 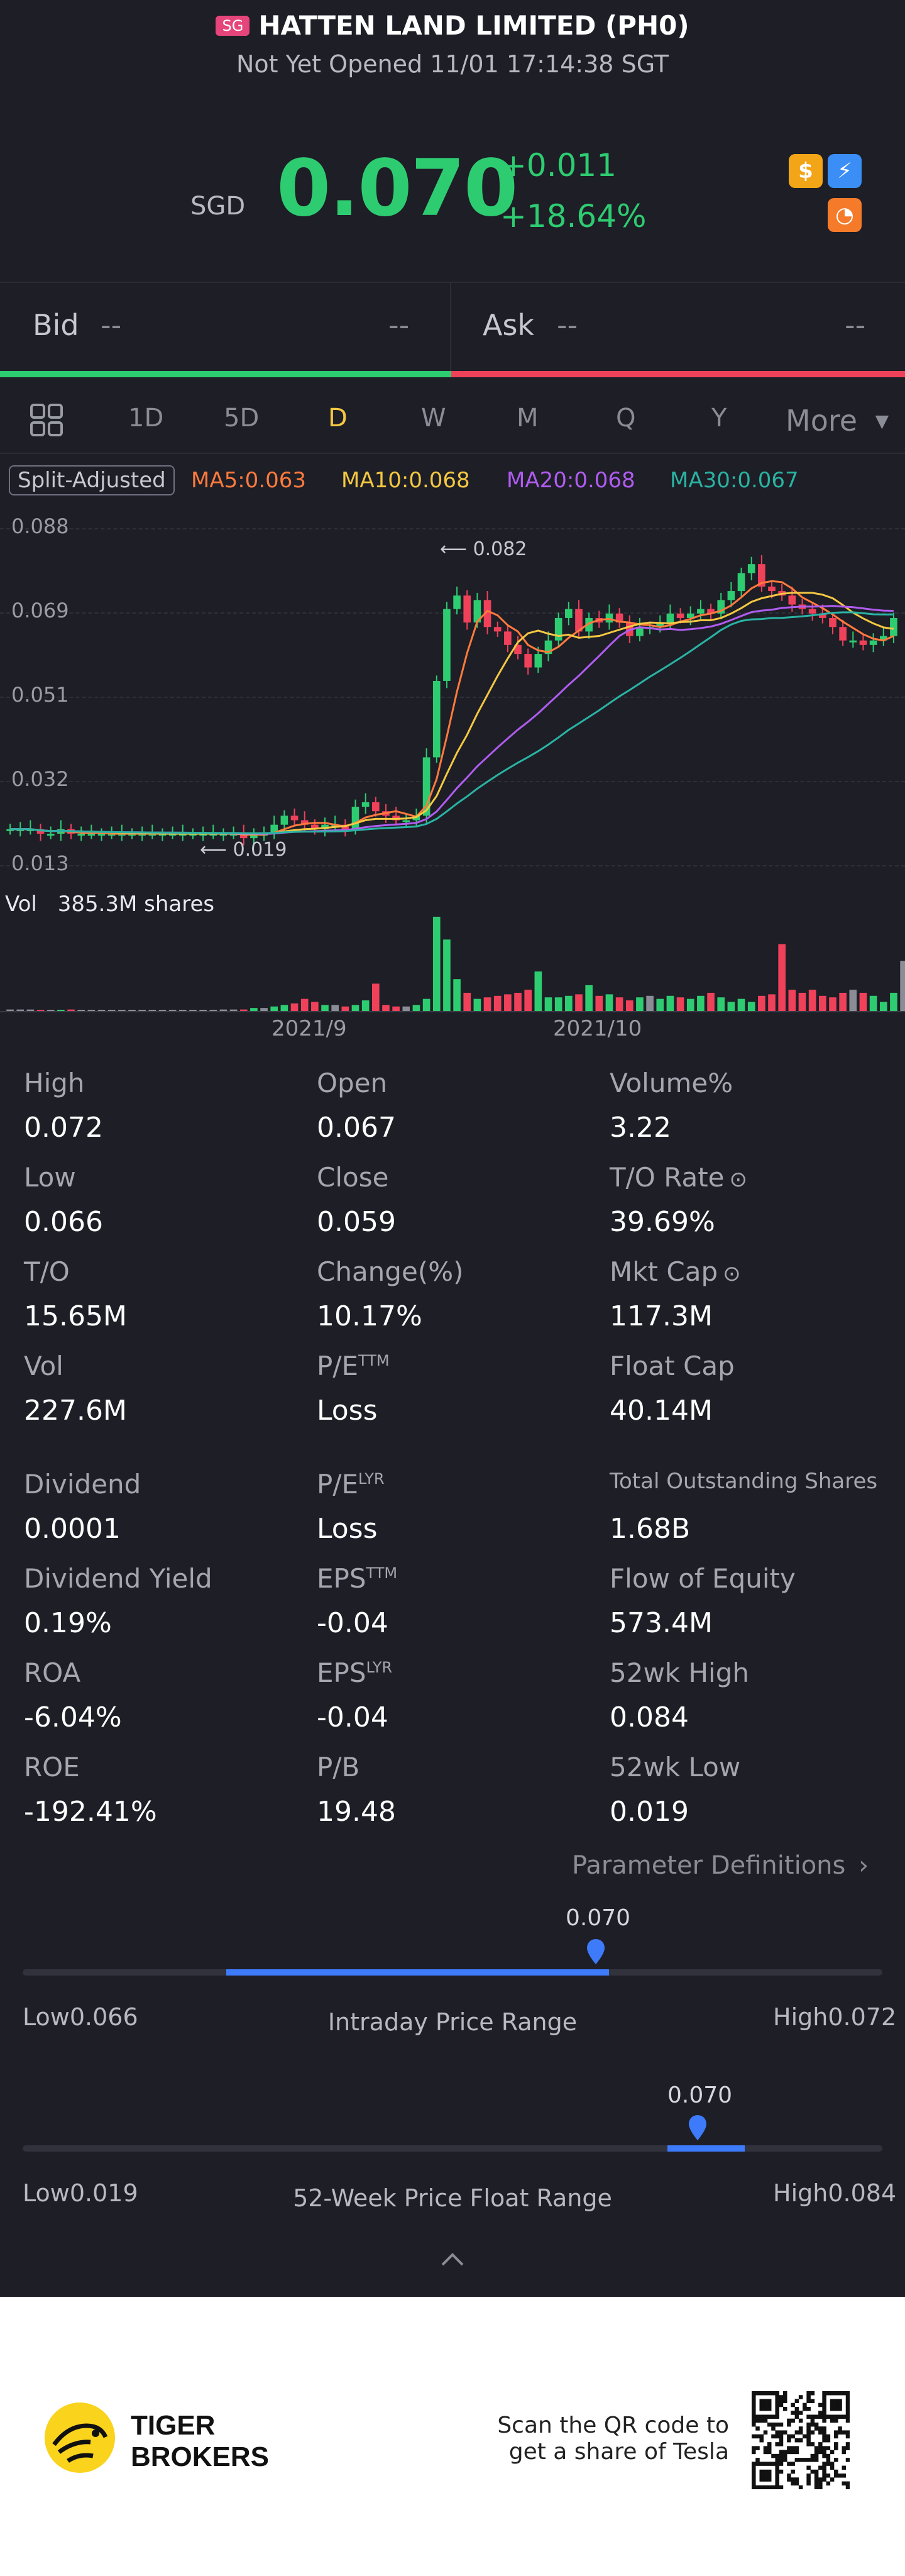 What do you see at coordinates (571, 480) in the screenshot?
I see `ma20-legend: MA20:0.068` at bounding box center [571, 480].